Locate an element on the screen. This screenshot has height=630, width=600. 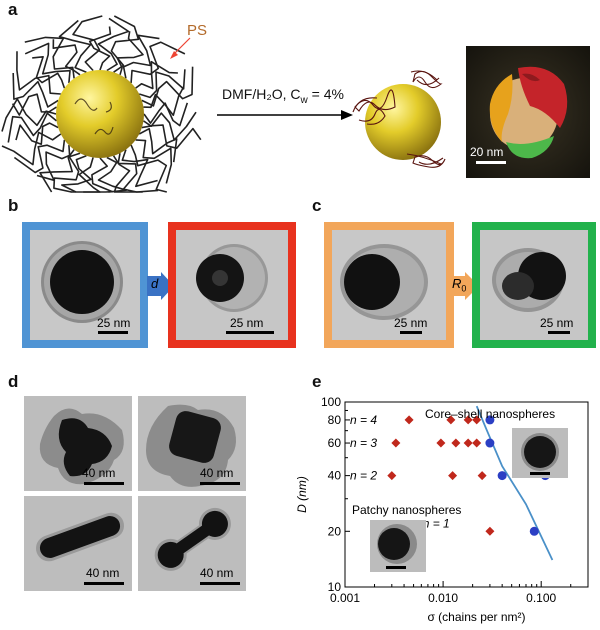
cryo-tomogram-3d: 20 nm is located at coordinates (528, 112).